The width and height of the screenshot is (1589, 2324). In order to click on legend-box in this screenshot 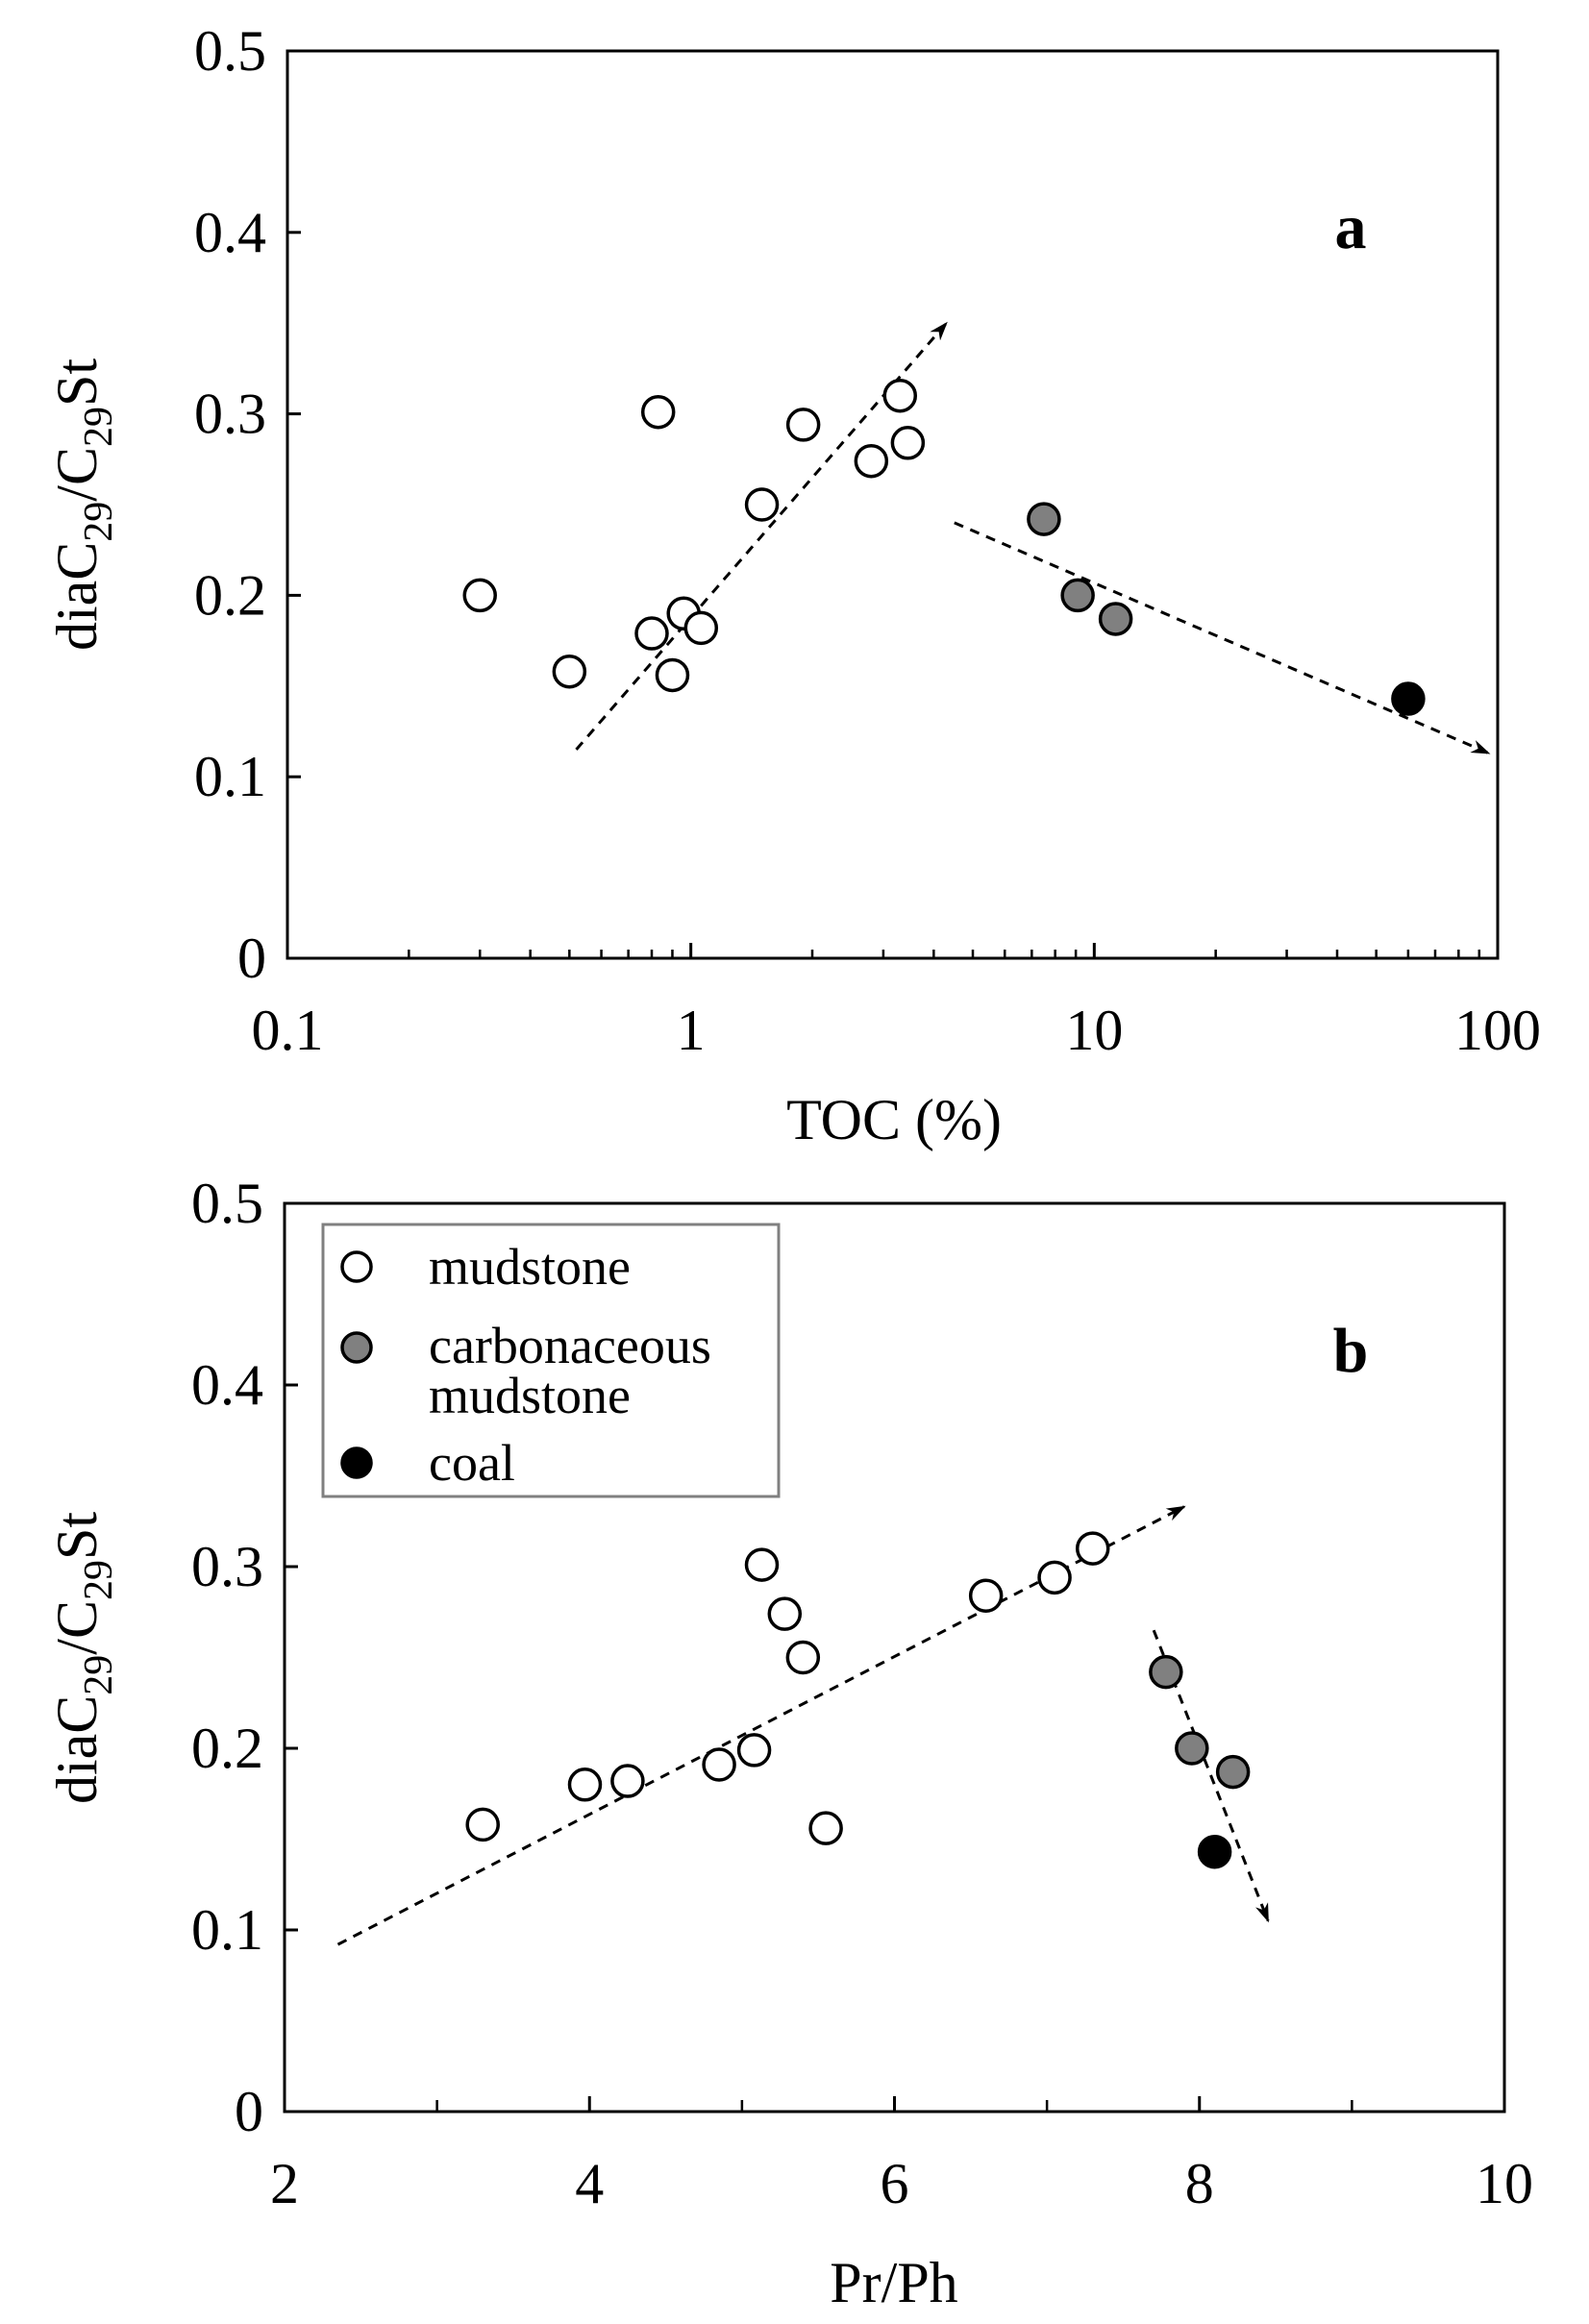, I will do `click(551, 1360)`.